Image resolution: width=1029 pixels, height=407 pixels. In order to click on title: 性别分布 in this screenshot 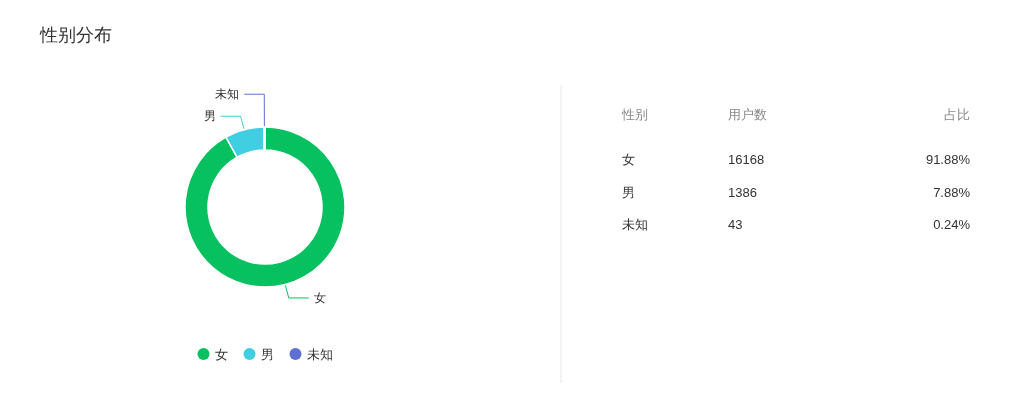, I will do `click(76, 35)`.